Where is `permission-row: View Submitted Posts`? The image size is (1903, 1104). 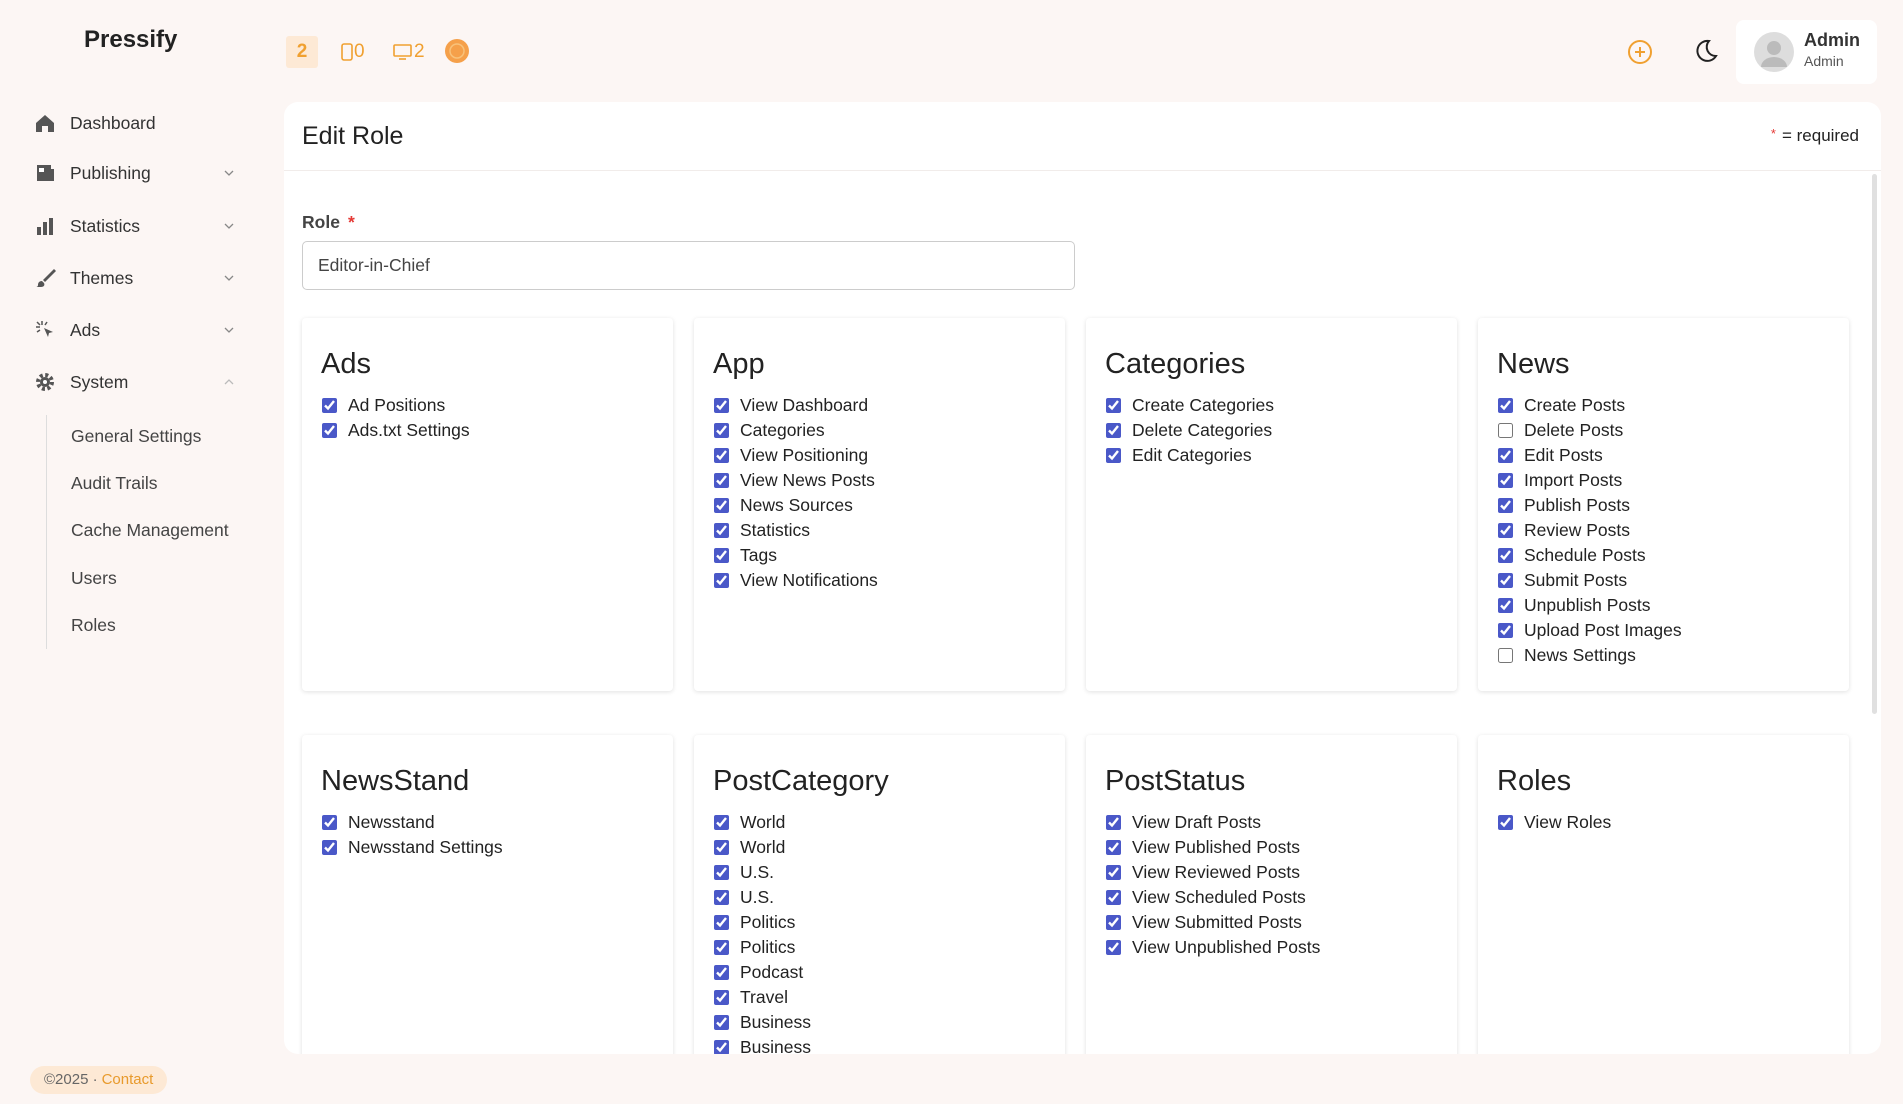
permission-row: View Submitted Posts is located at coordinates (1271, 922).